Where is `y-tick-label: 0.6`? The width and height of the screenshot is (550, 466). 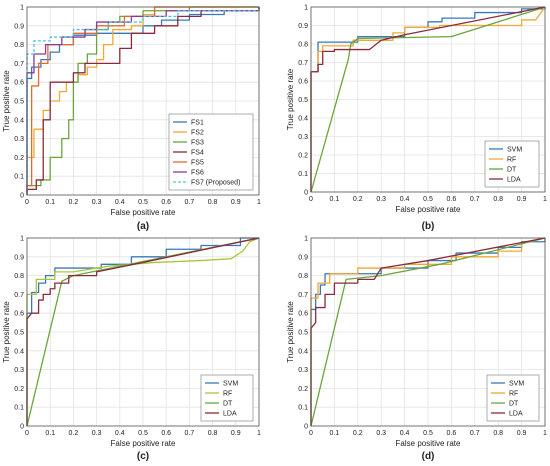 y-tick-label: 0.6 is located at coordinates (303, 82).